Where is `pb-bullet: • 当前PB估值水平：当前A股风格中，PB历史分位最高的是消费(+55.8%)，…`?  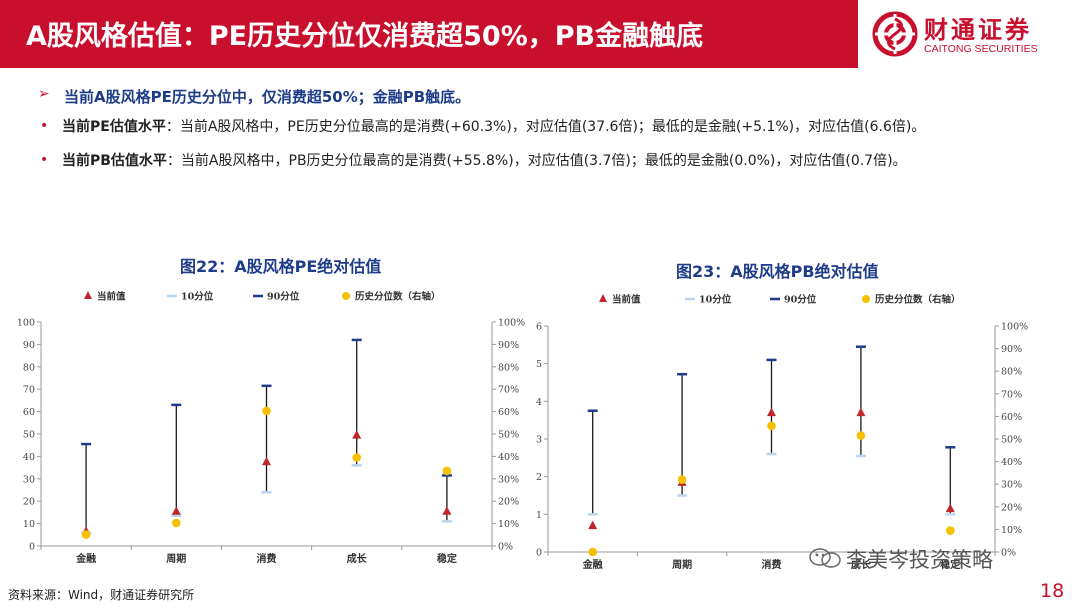
pb-bullet: • 当前PB估值水平：当前A股风格中，PB历史分位最高的是消费(+55.8%)，… is located at coordinates (548, 167).